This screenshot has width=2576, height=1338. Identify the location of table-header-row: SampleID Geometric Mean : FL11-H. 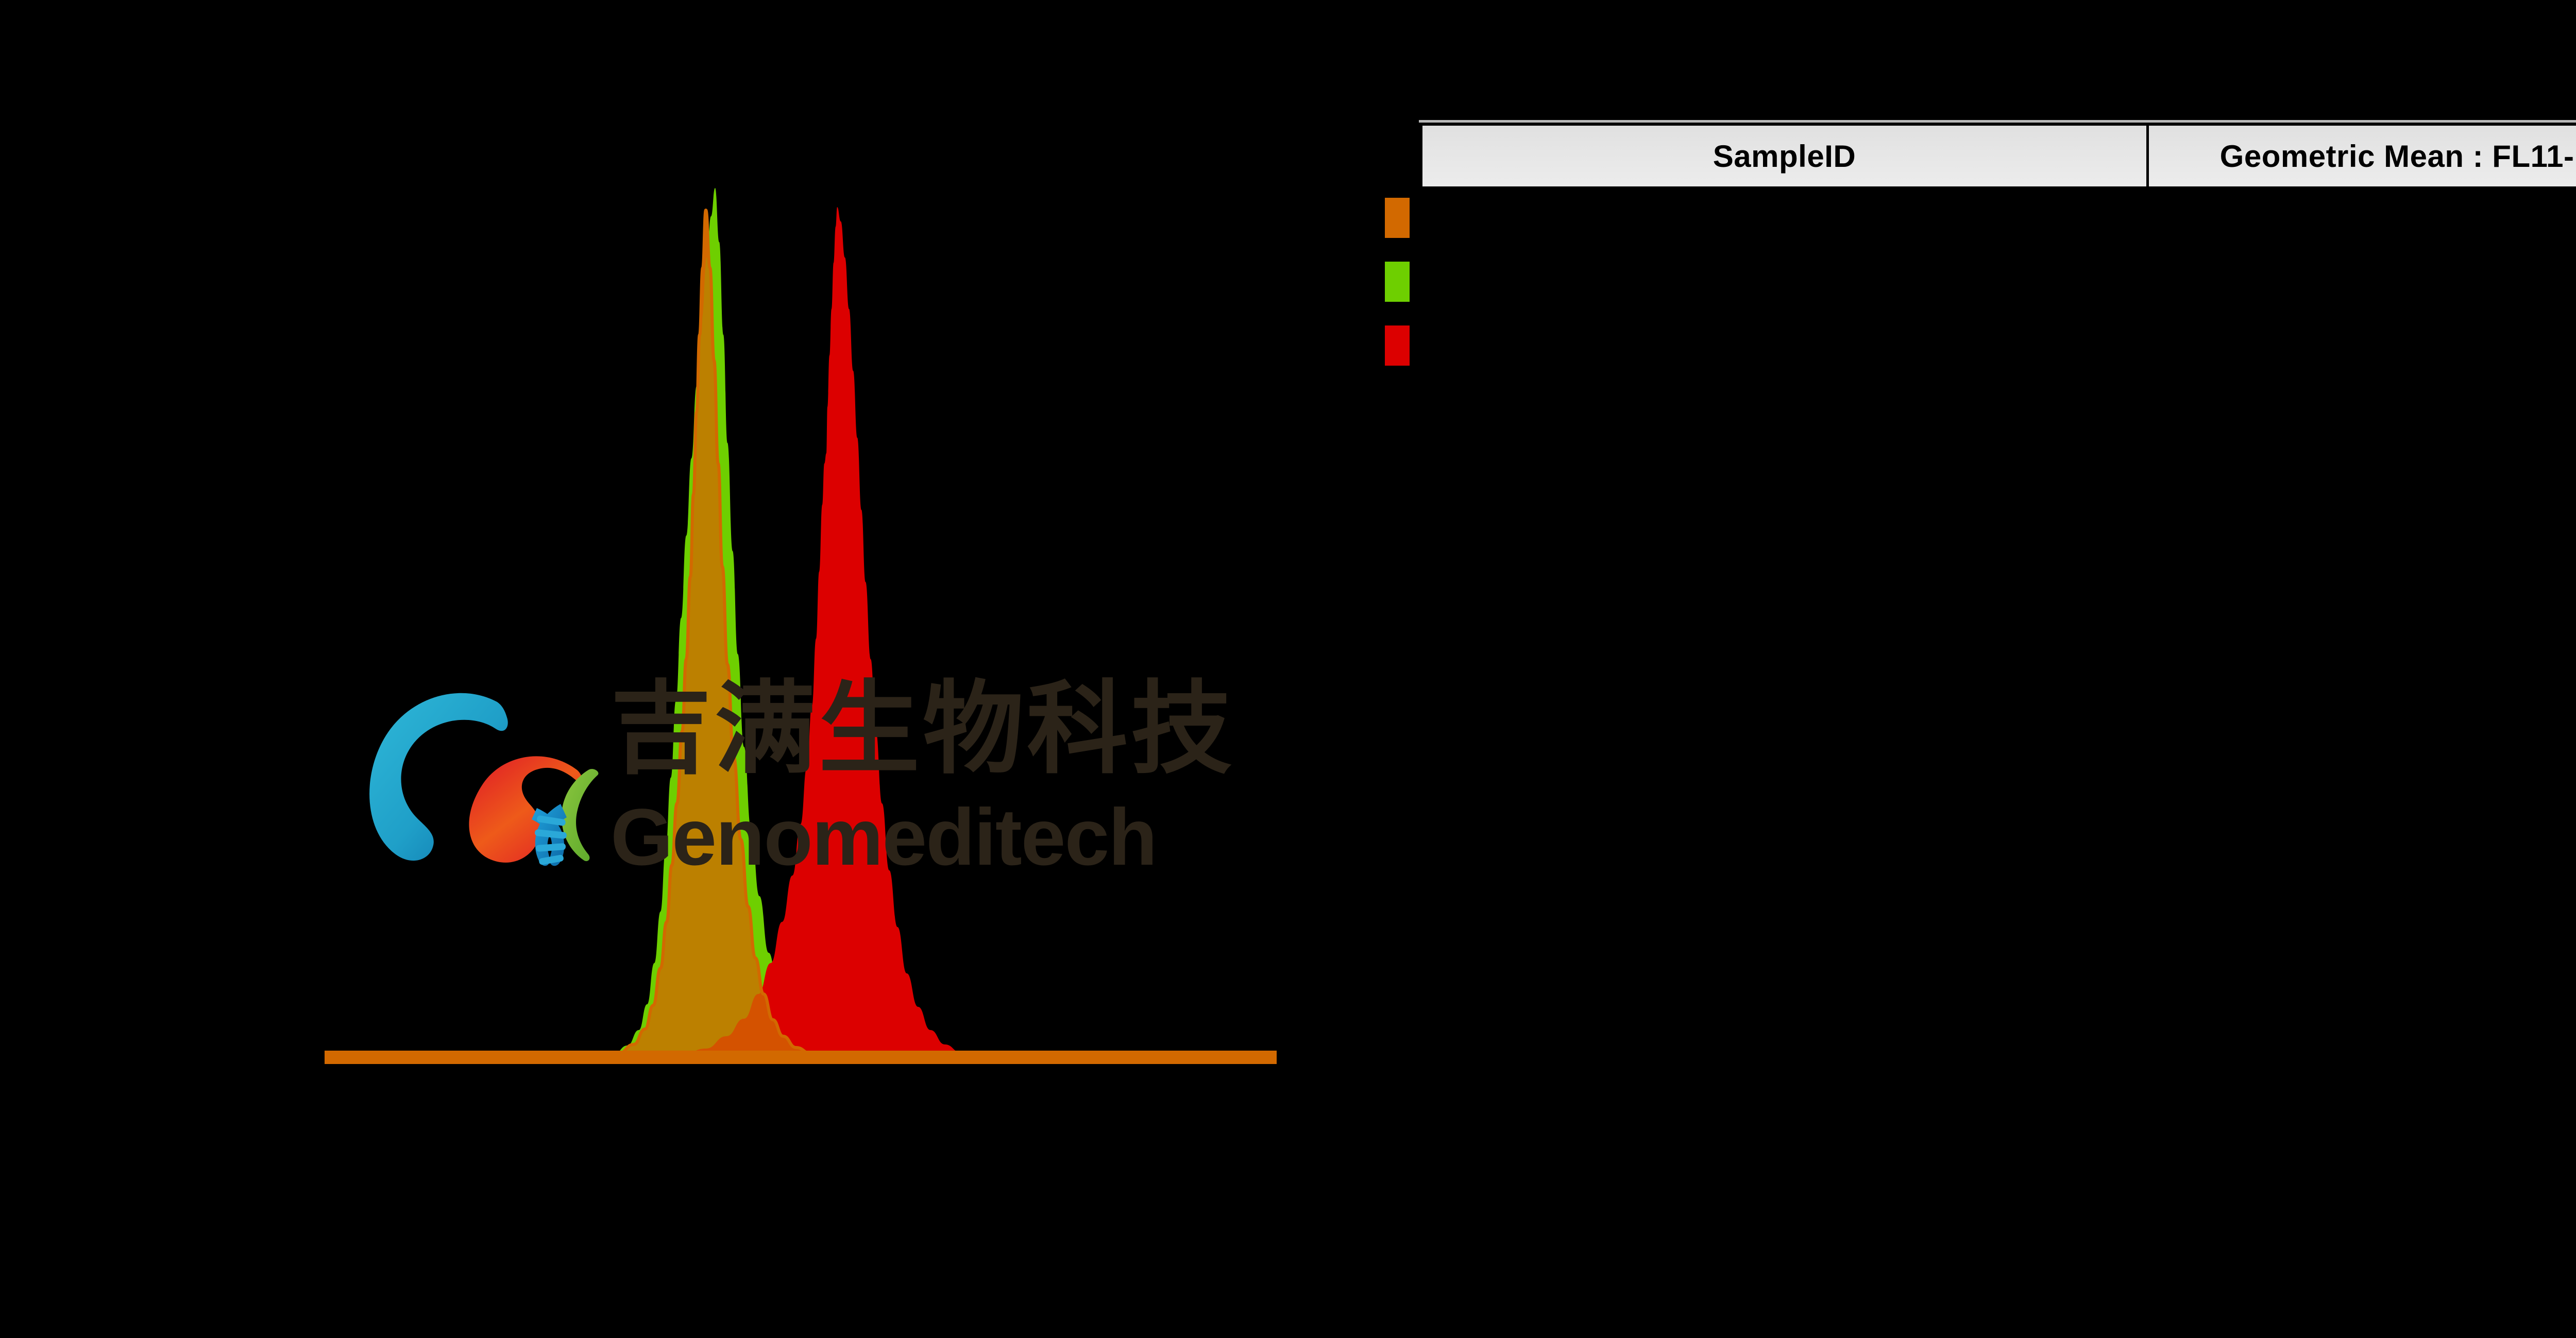
(1997, 156).